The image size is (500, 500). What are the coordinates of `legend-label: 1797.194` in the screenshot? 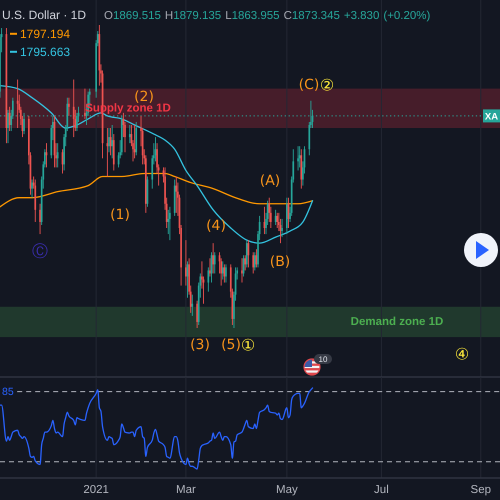 It's located at (45, 34).